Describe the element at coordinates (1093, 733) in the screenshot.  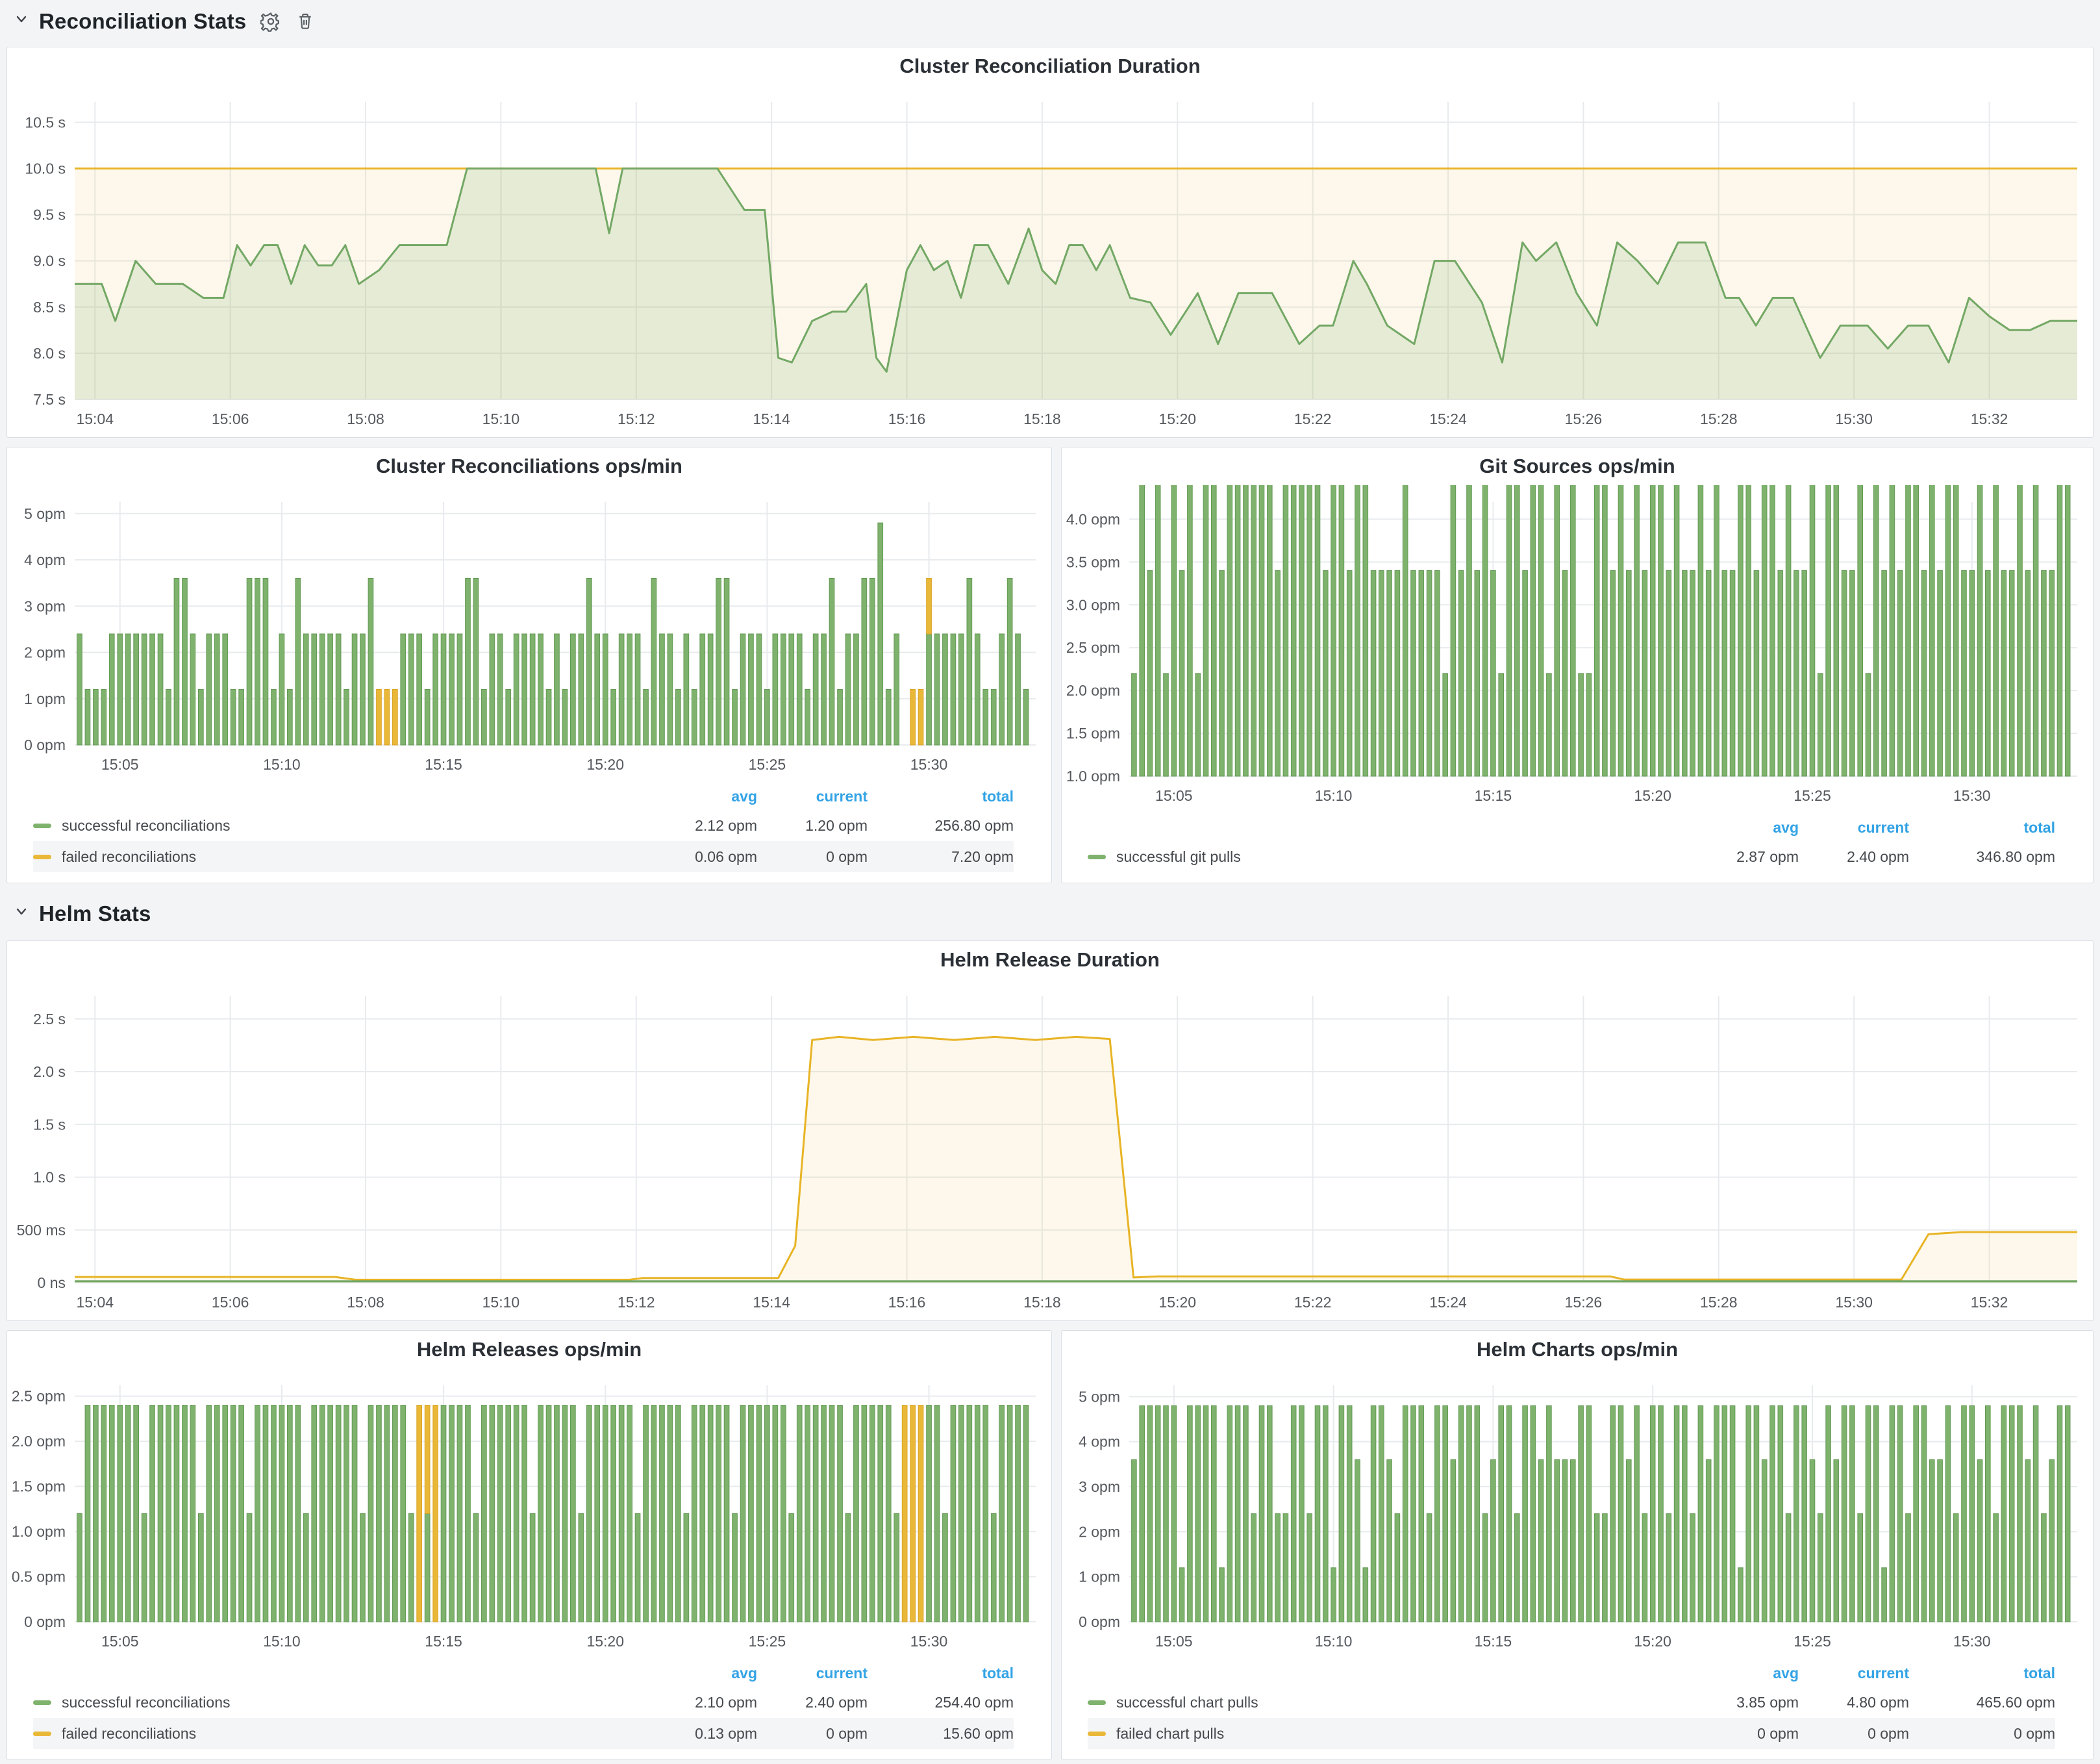
I see `y-tick-label: 1.5 opm` at that location.